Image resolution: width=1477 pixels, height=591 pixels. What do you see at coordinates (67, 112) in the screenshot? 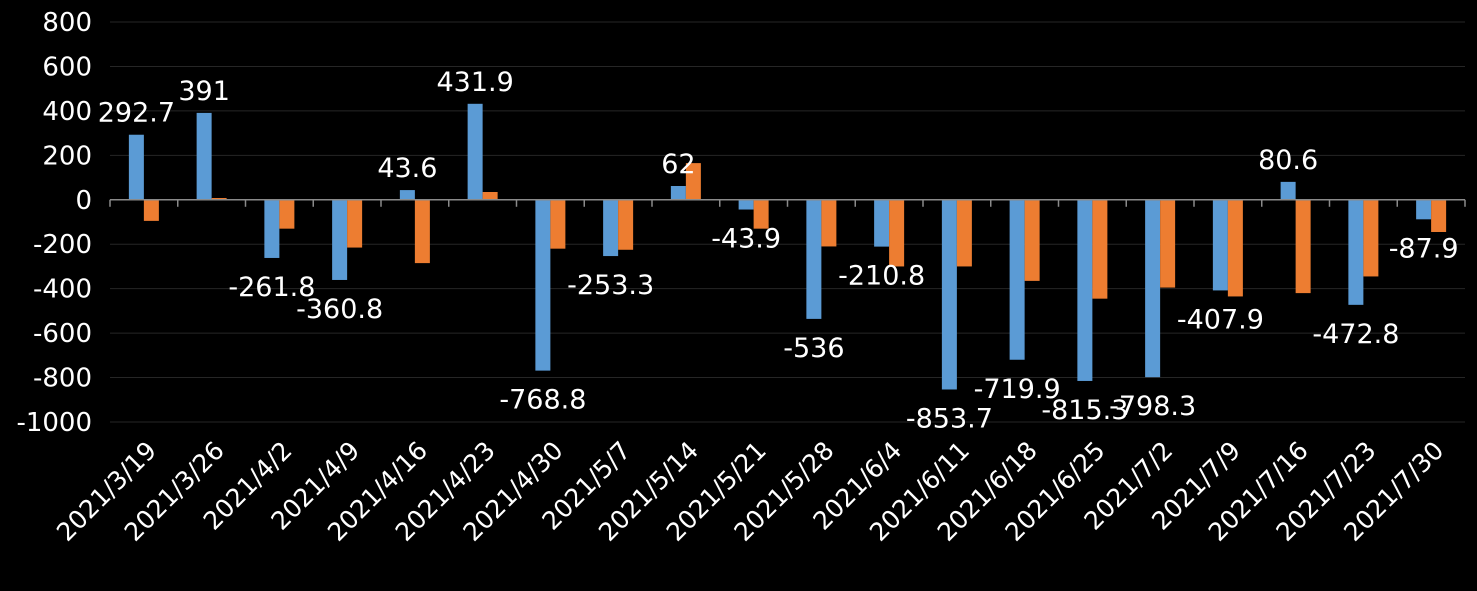
I see `y-tick-label: 400` at bounding box center [67, 112].